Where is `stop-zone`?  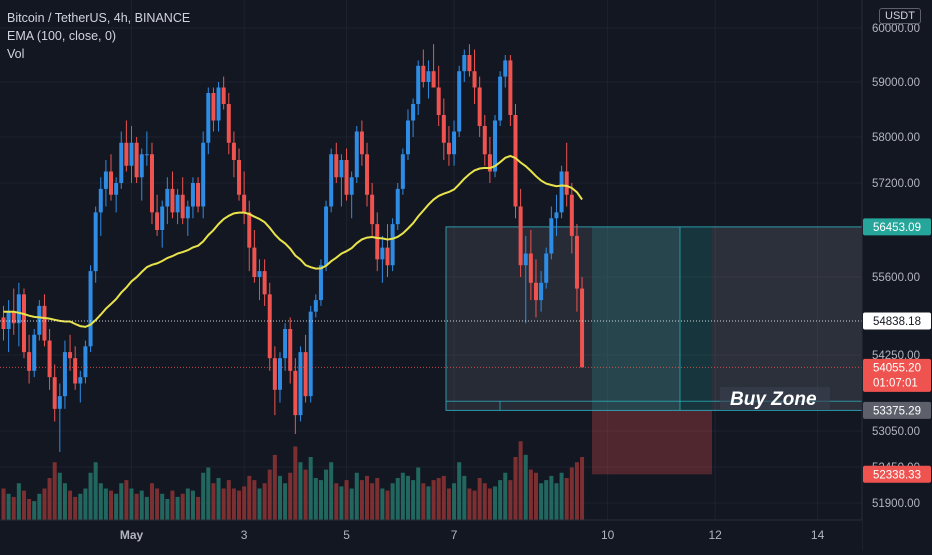
stop-zone is located at coordinates (652, 442).